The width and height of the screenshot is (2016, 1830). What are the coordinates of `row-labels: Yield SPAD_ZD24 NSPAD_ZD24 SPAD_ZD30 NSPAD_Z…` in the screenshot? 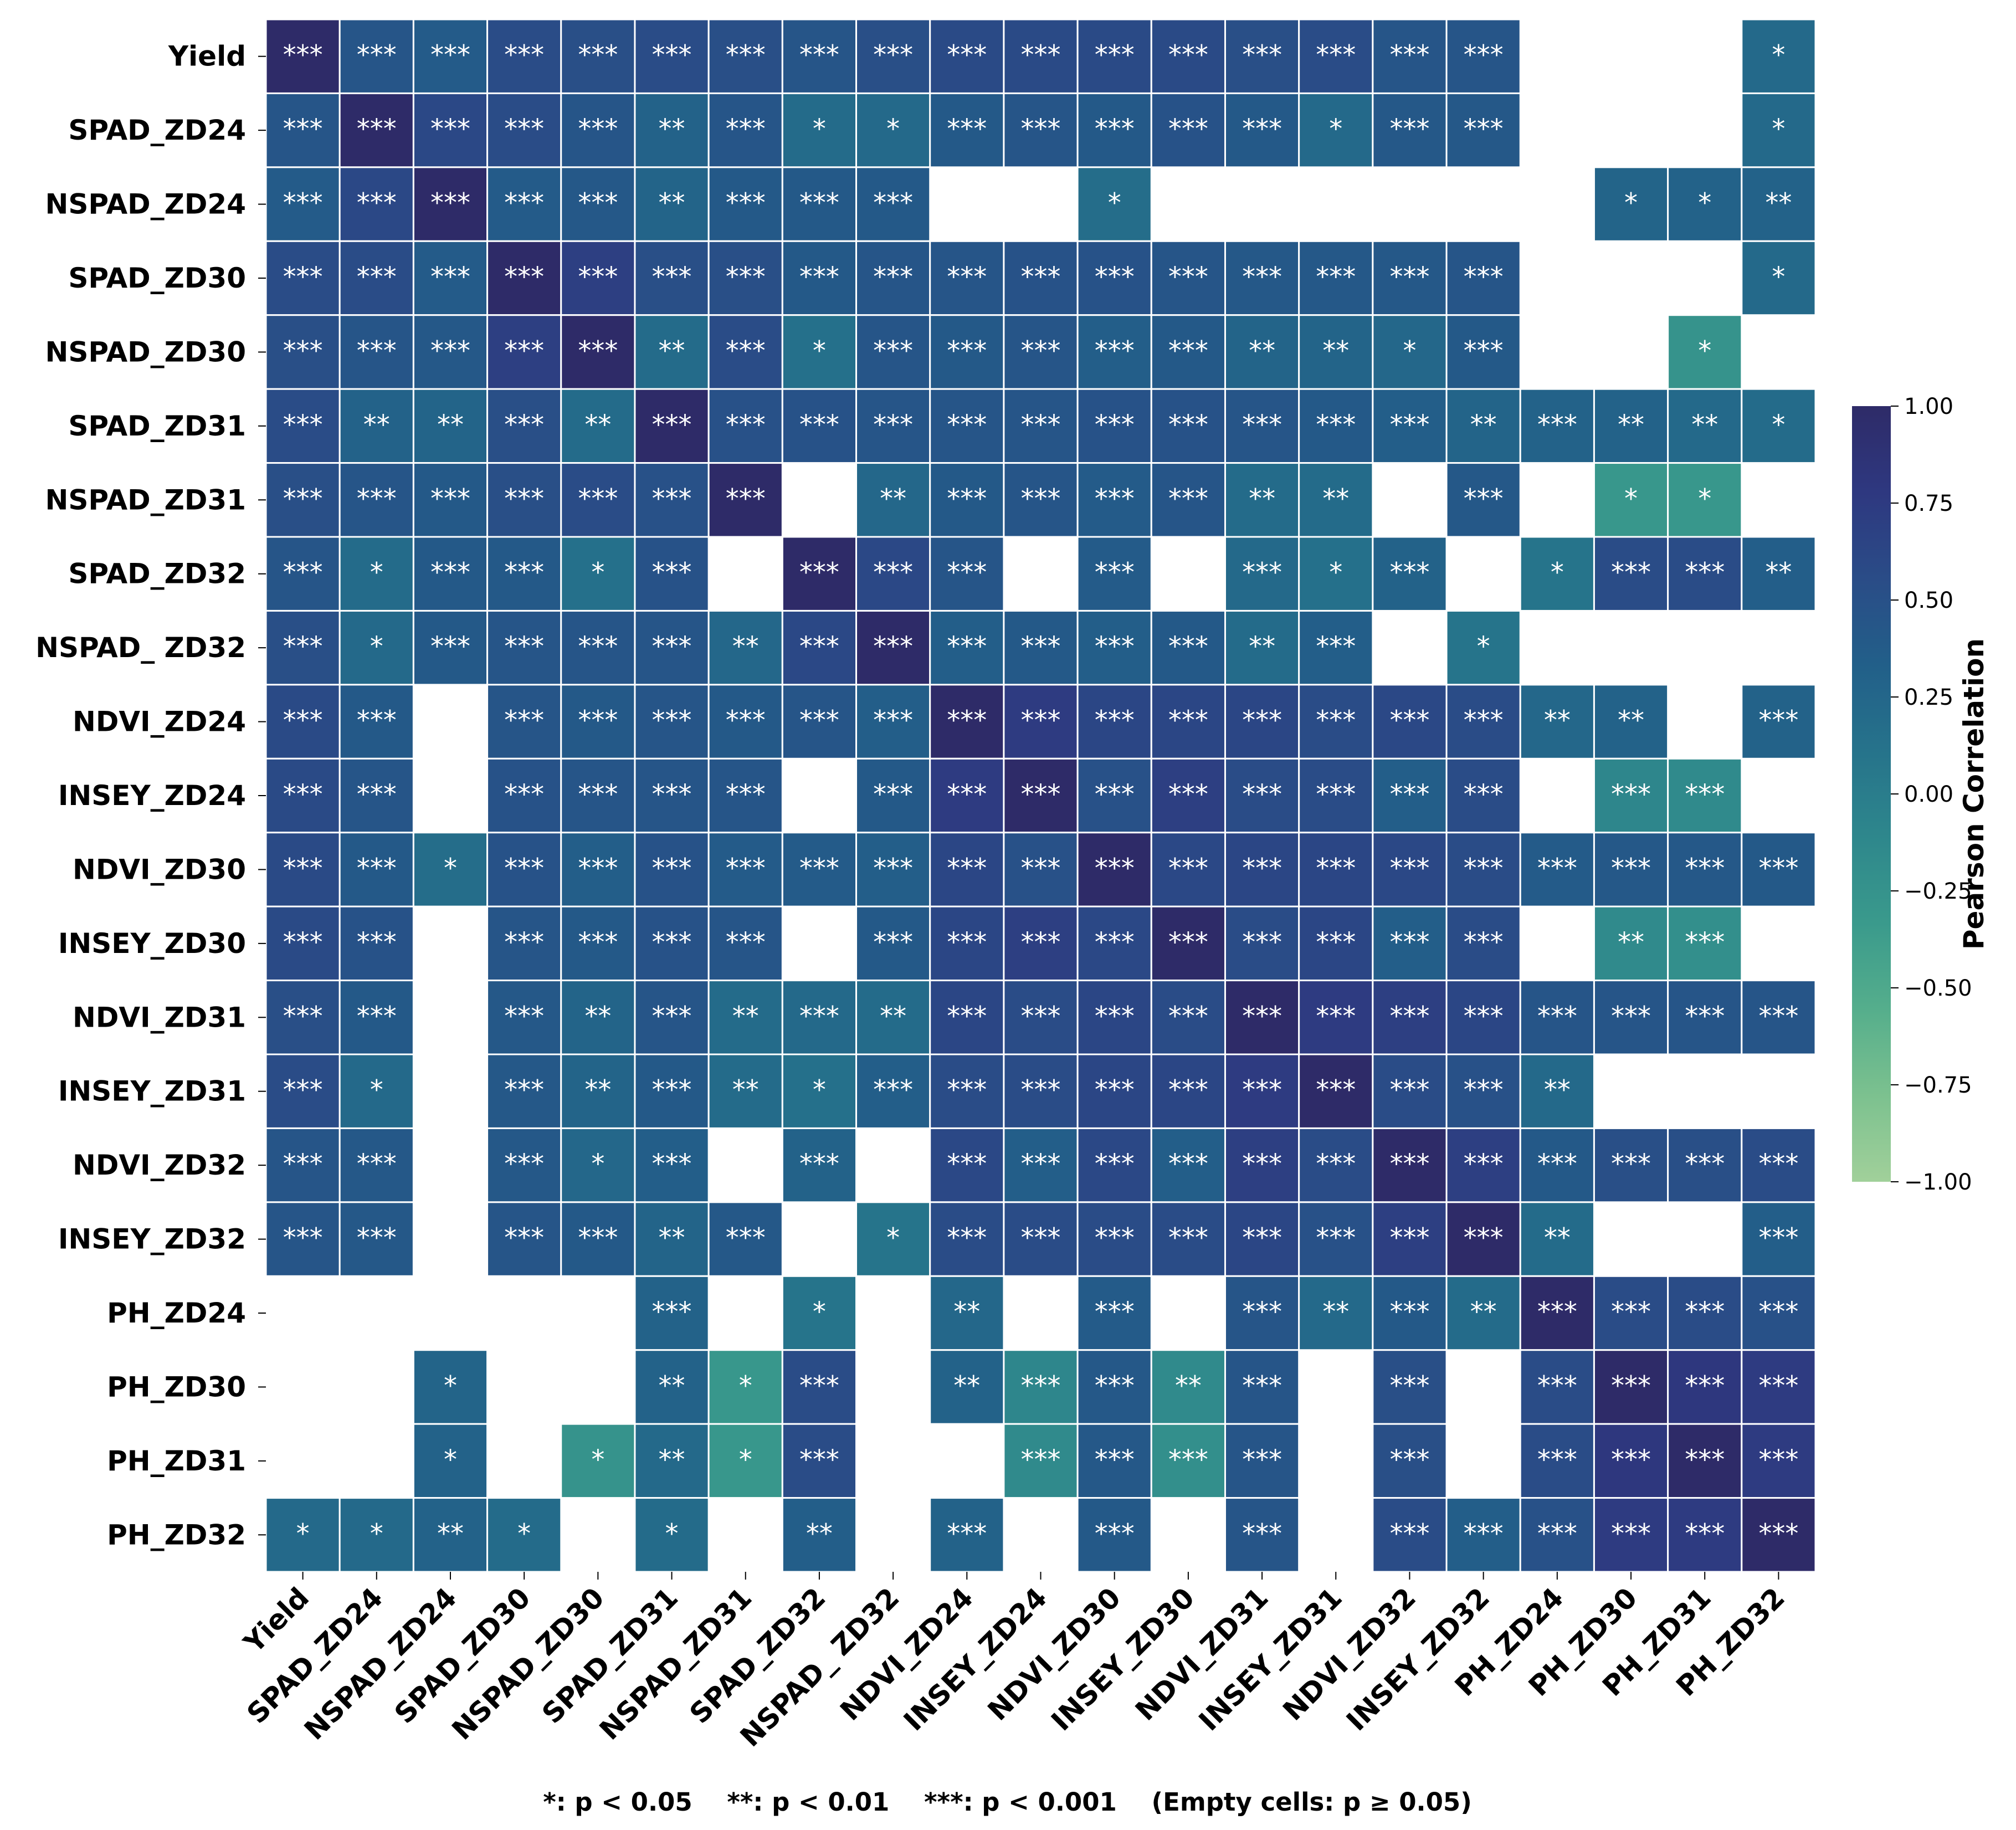 It's located at (150, 795).